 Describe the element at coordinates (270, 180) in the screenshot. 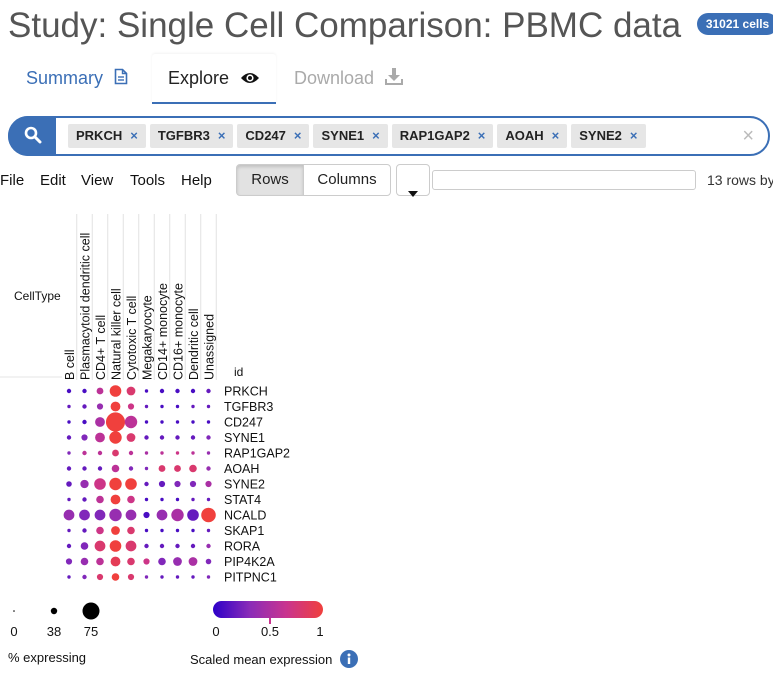

I see `rows-button: Rows` at that location.